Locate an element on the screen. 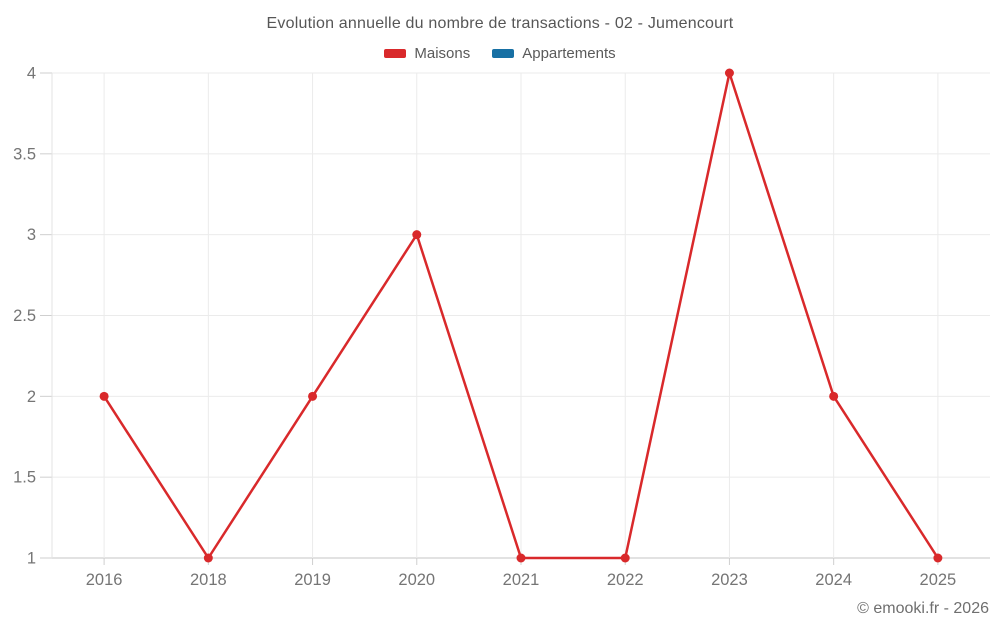 The width and height of the screenshot is (1000, 625). legend-item-maisons: Maisons is located at coordinates (427, 53).